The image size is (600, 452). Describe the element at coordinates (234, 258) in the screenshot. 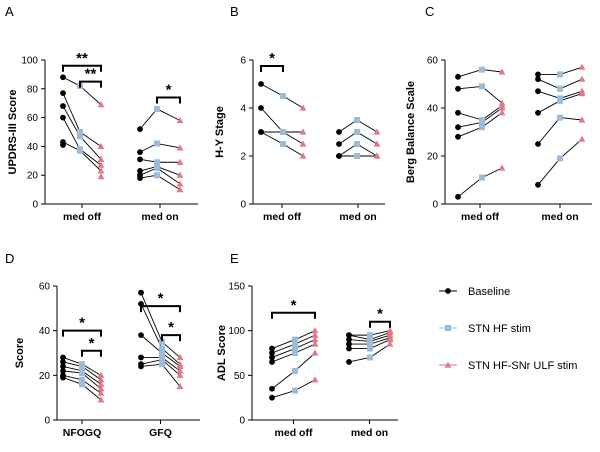

I see `panel-letter: E` at that location.